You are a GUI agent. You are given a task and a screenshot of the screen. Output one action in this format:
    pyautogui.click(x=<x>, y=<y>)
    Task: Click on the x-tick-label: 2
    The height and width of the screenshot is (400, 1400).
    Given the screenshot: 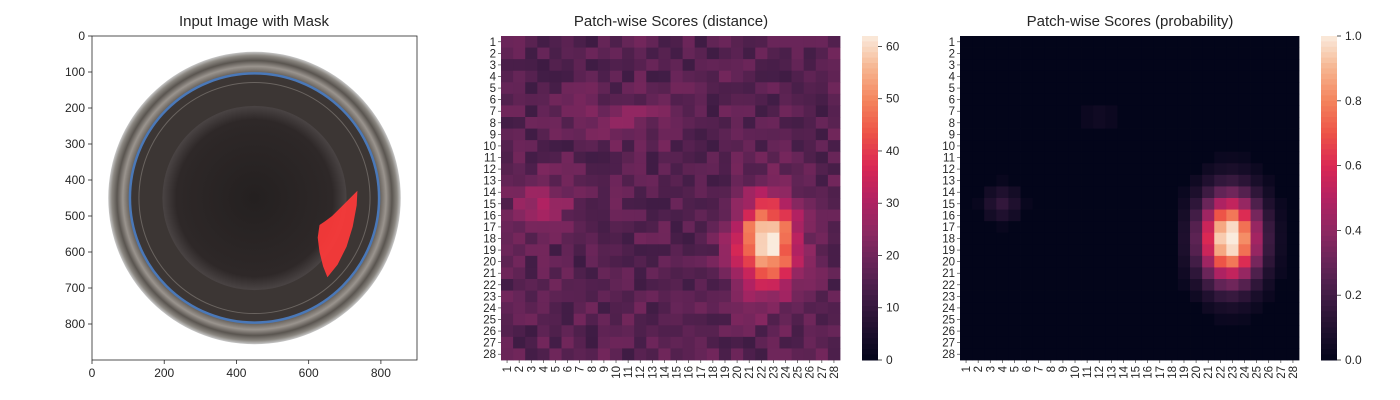 What is the action you would take?
    pyautogui.click(x=979, y=369)
    